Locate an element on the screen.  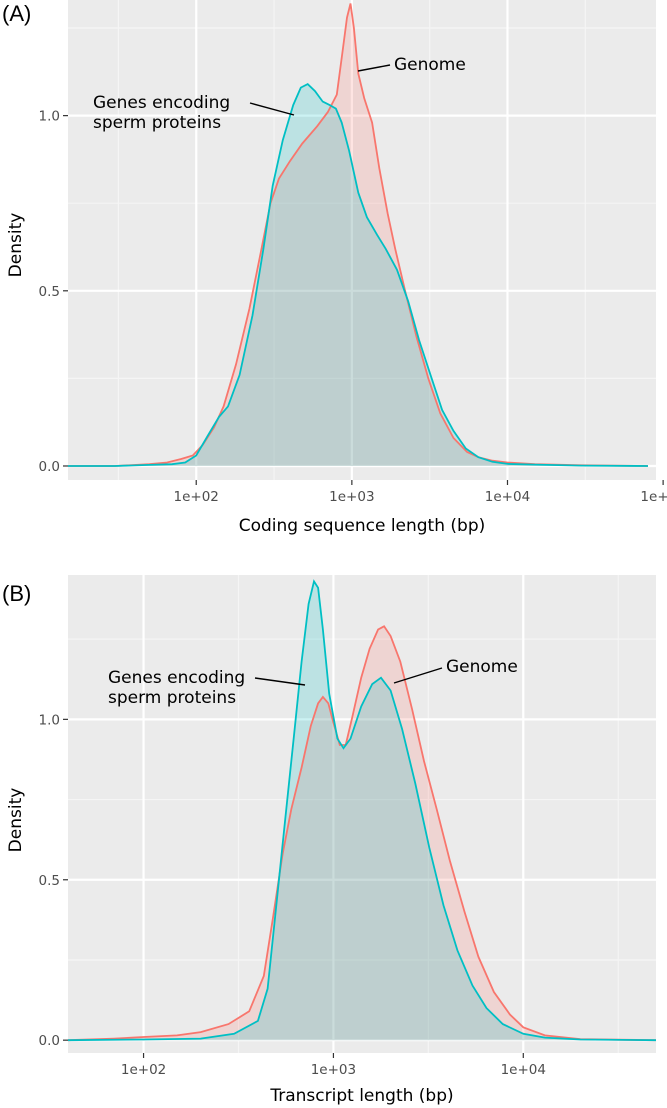
x-axis-title: Transcript length (bp) is located at coordinates (361, 1096).